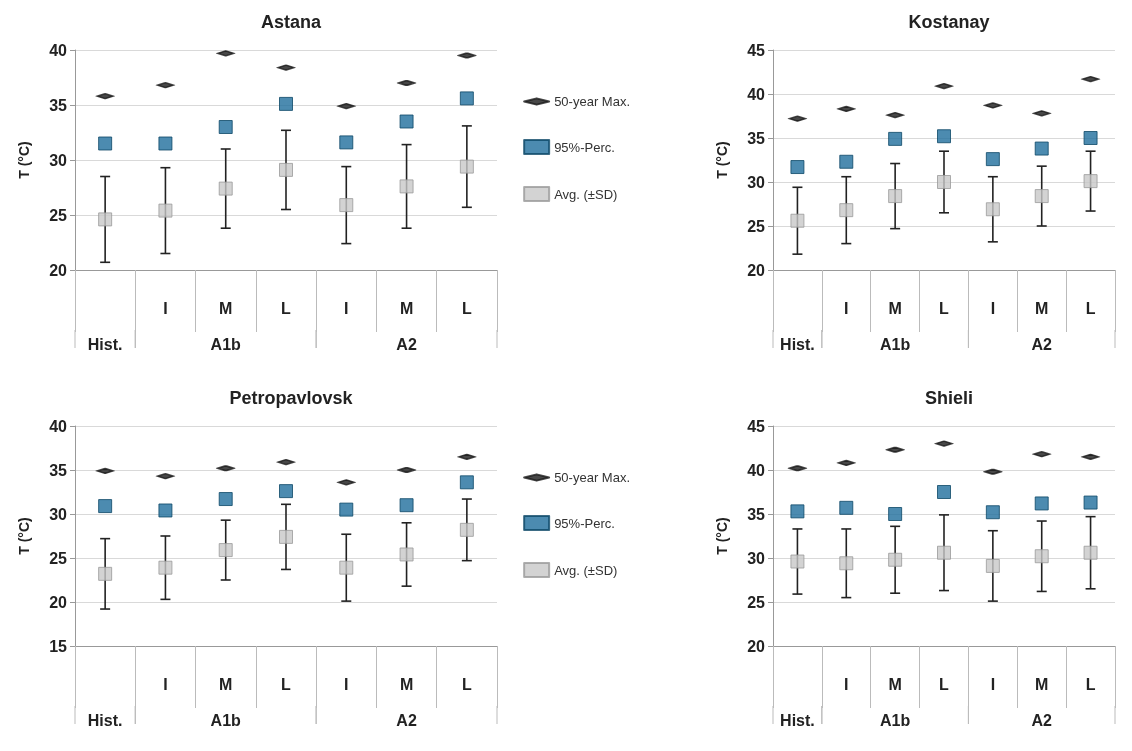 The image size is (1132, 751). I want to click on chart-title: Astana, so click(291, 22).